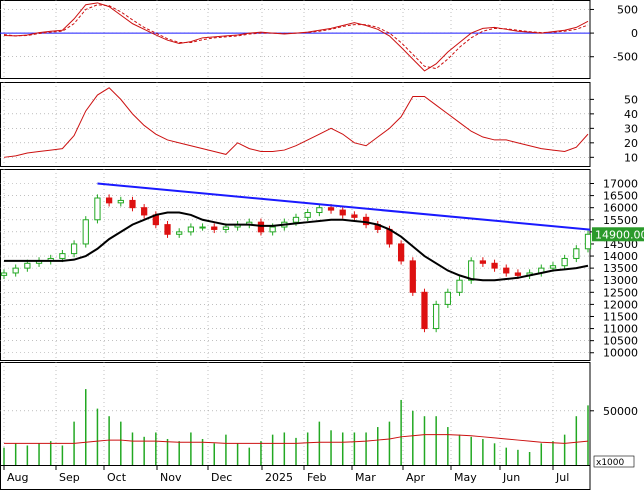 This screenshot has width=644, height=494. I want to click on x-tick-label: Feb, so click(316, 477).